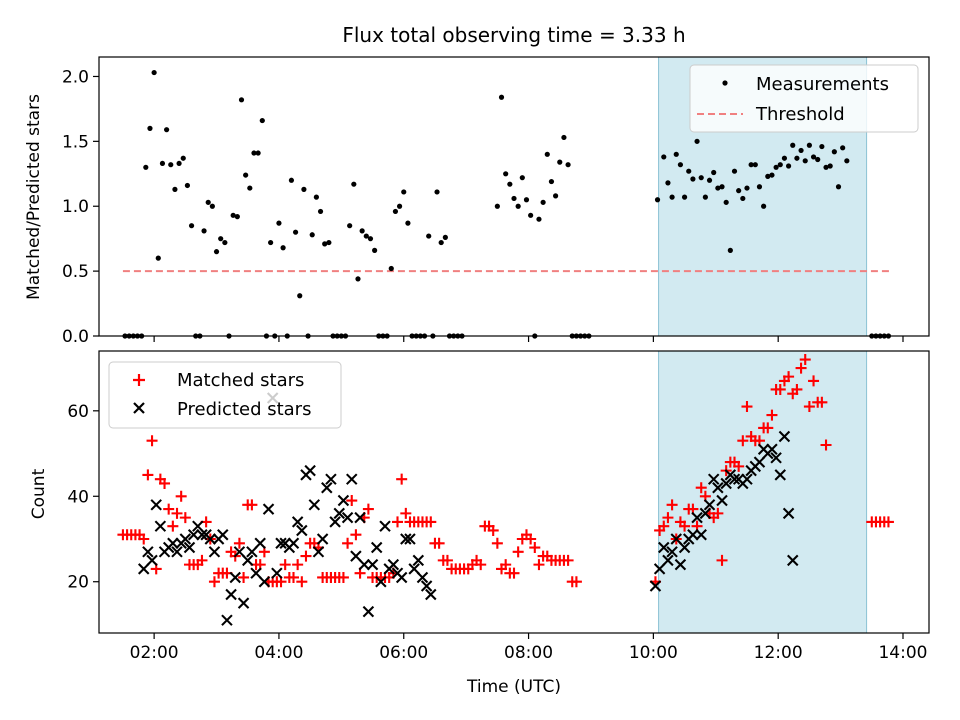 This screenshot has height=720, width=960. I want to click on legend-measurements-marker, so click(725, 83).